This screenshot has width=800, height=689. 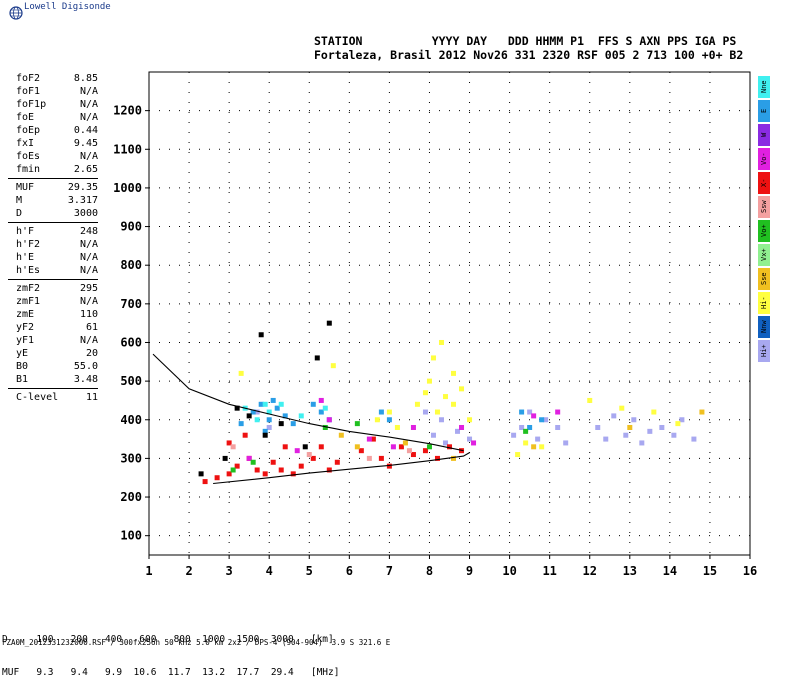 I want to click on param-name: foF1, so click(x=28, y=91).